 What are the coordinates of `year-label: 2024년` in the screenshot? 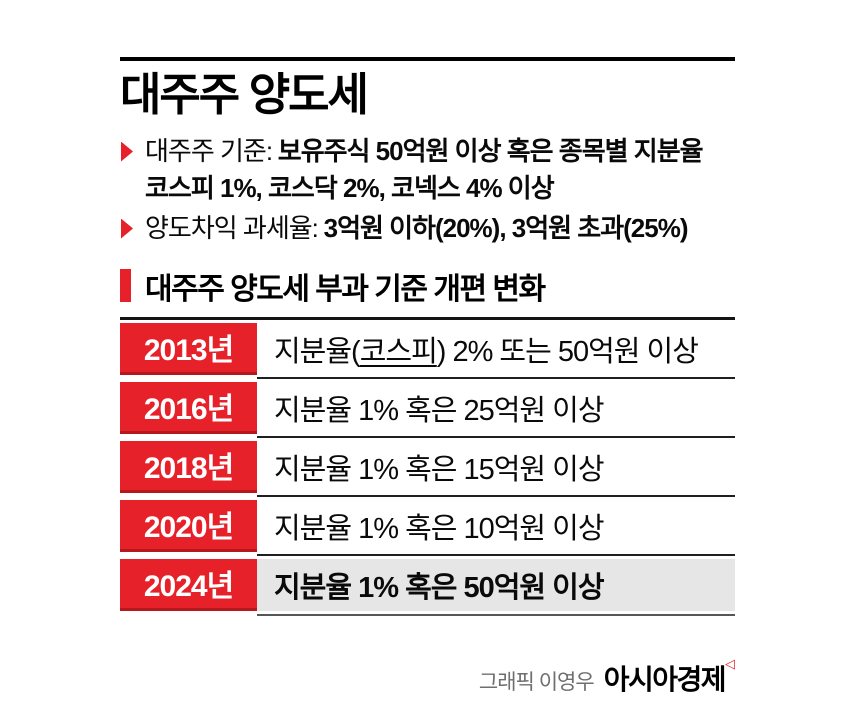 It's located at (188, 586).